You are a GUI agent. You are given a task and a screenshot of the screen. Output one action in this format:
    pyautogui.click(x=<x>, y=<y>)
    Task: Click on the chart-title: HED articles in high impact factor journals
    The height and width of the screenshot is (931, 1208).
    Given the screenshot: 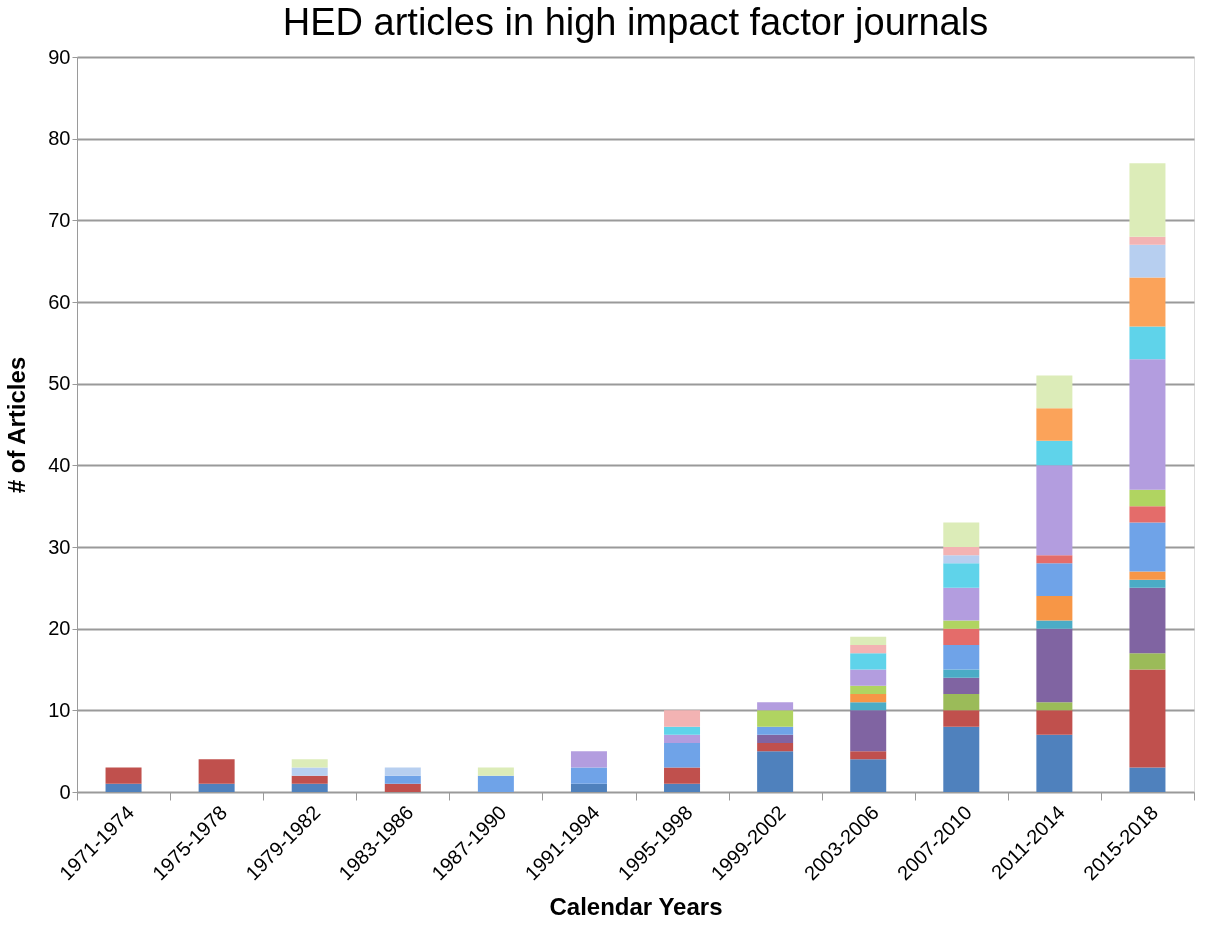 What is the action you would take?
    pyautogui.click(x=635, y=22)
    